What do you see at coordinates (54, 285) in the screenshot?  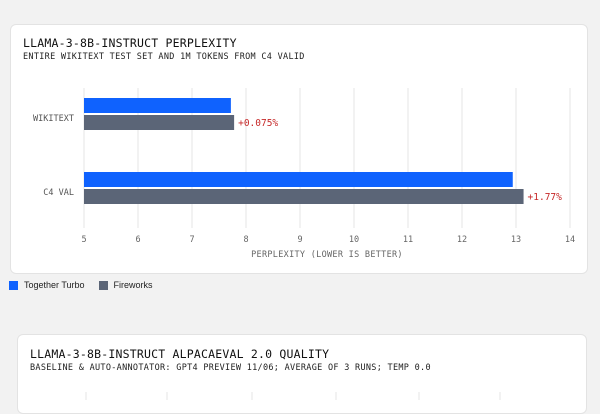 I see `legend-label-together-turbo: Together Turbo` at bounding box center [54, 285].